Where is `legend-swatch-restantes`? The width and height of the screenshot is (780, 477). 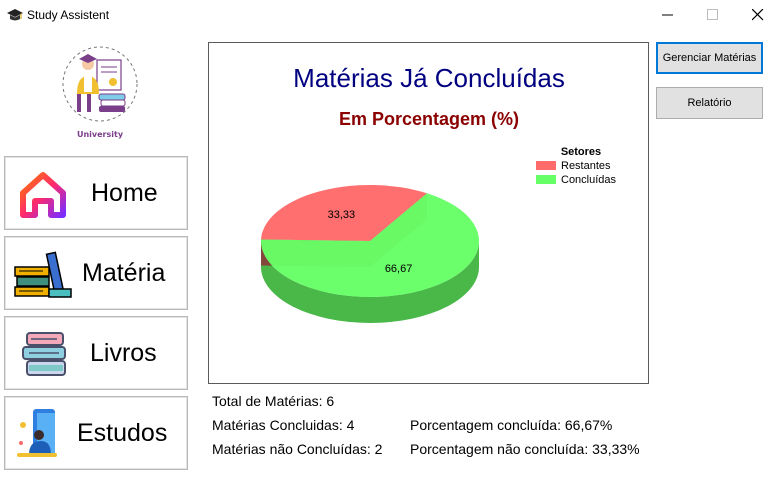 legend-swatch-restantes is located at coordinates (546, 165).